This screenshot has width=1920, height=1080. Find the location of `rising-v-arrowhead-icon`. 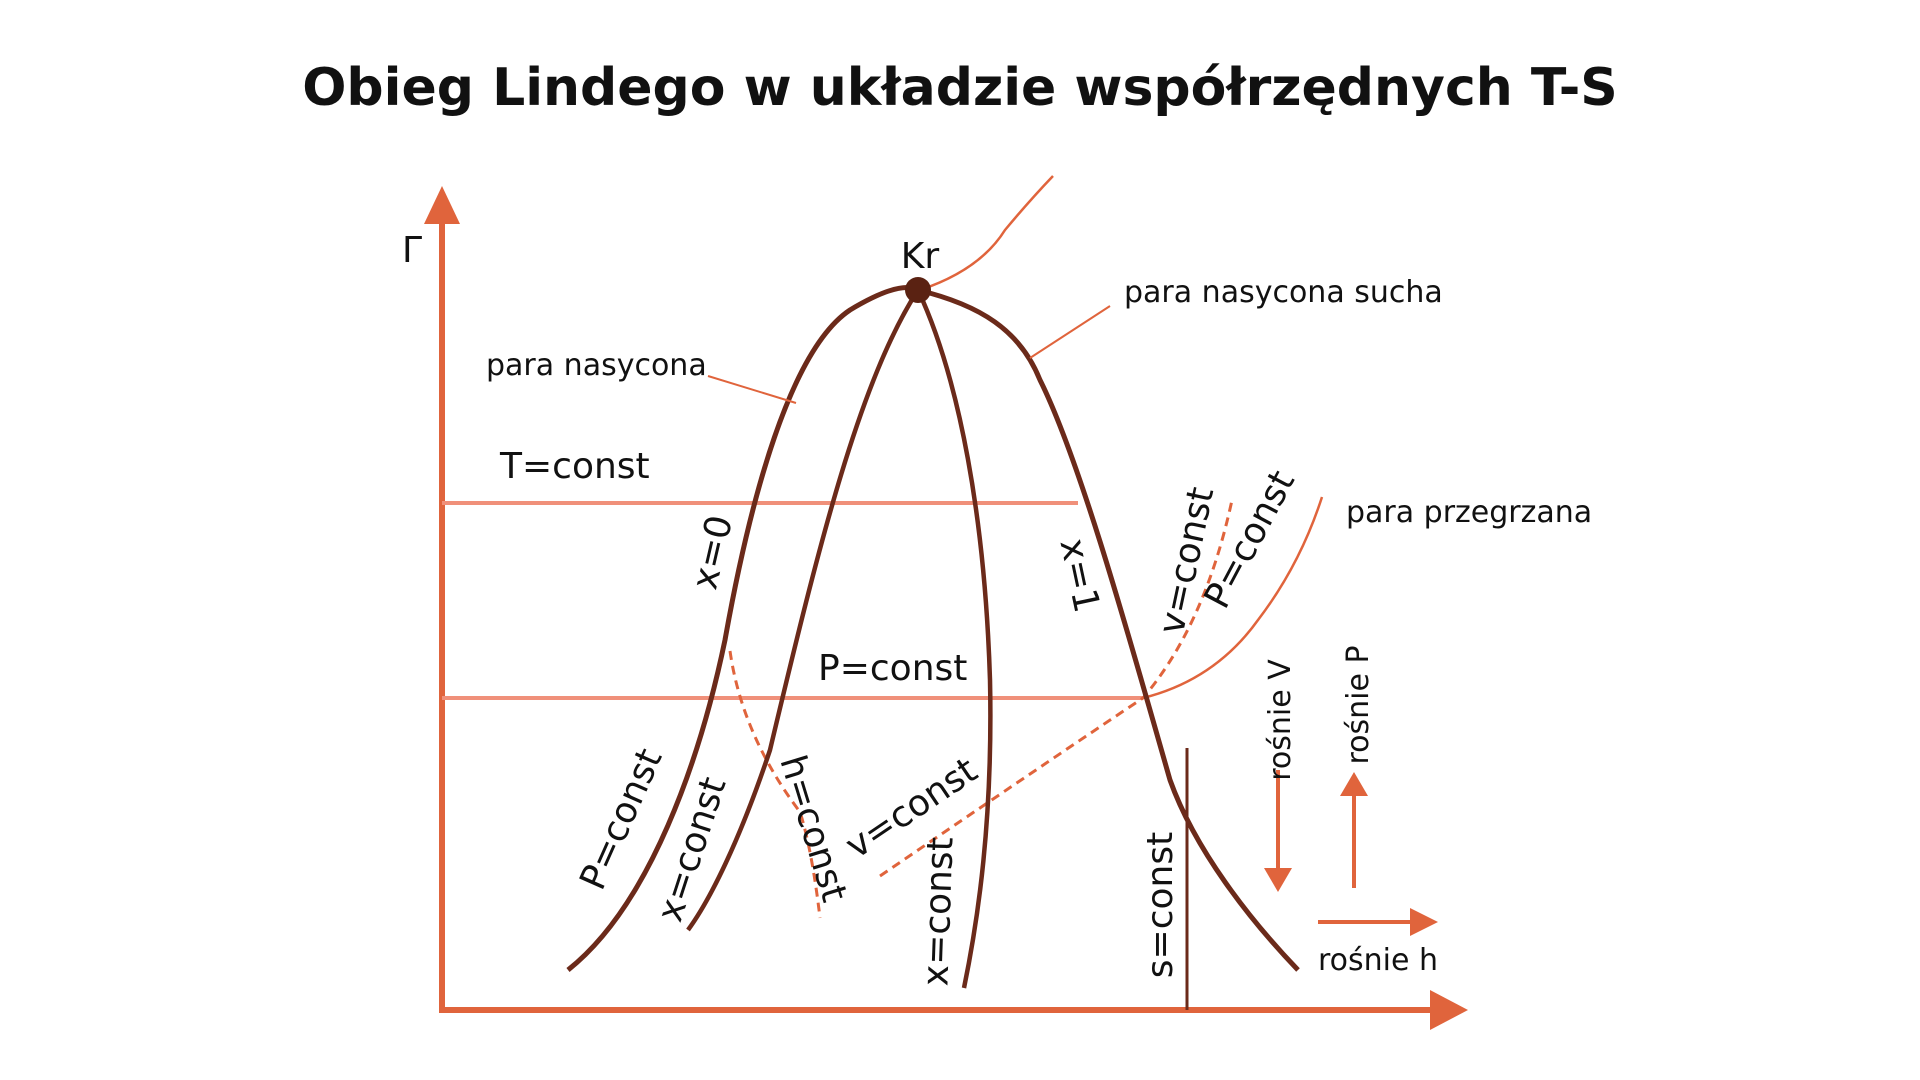

rising-v-arrowhead-icon is located at coordinates (1278, 880).